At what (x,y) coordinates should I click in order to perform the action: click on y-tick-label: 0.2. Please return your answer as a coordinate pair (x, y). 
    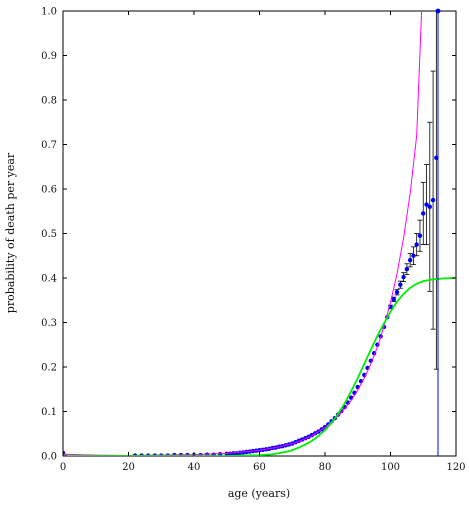
    Looking at the image, I should click on (49, 368).